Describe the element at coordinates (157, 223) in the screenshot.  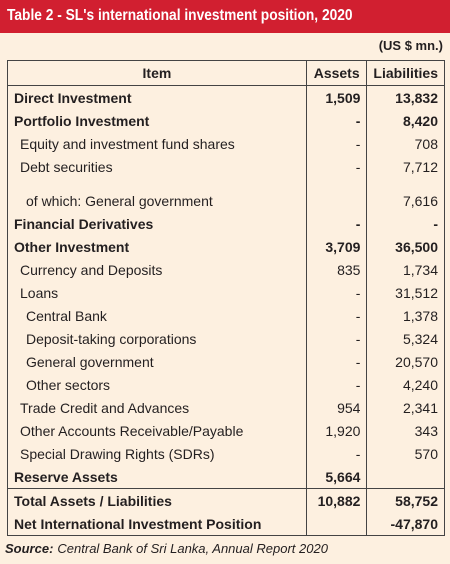
I see `row-label: Financial Derivatives` at that location.